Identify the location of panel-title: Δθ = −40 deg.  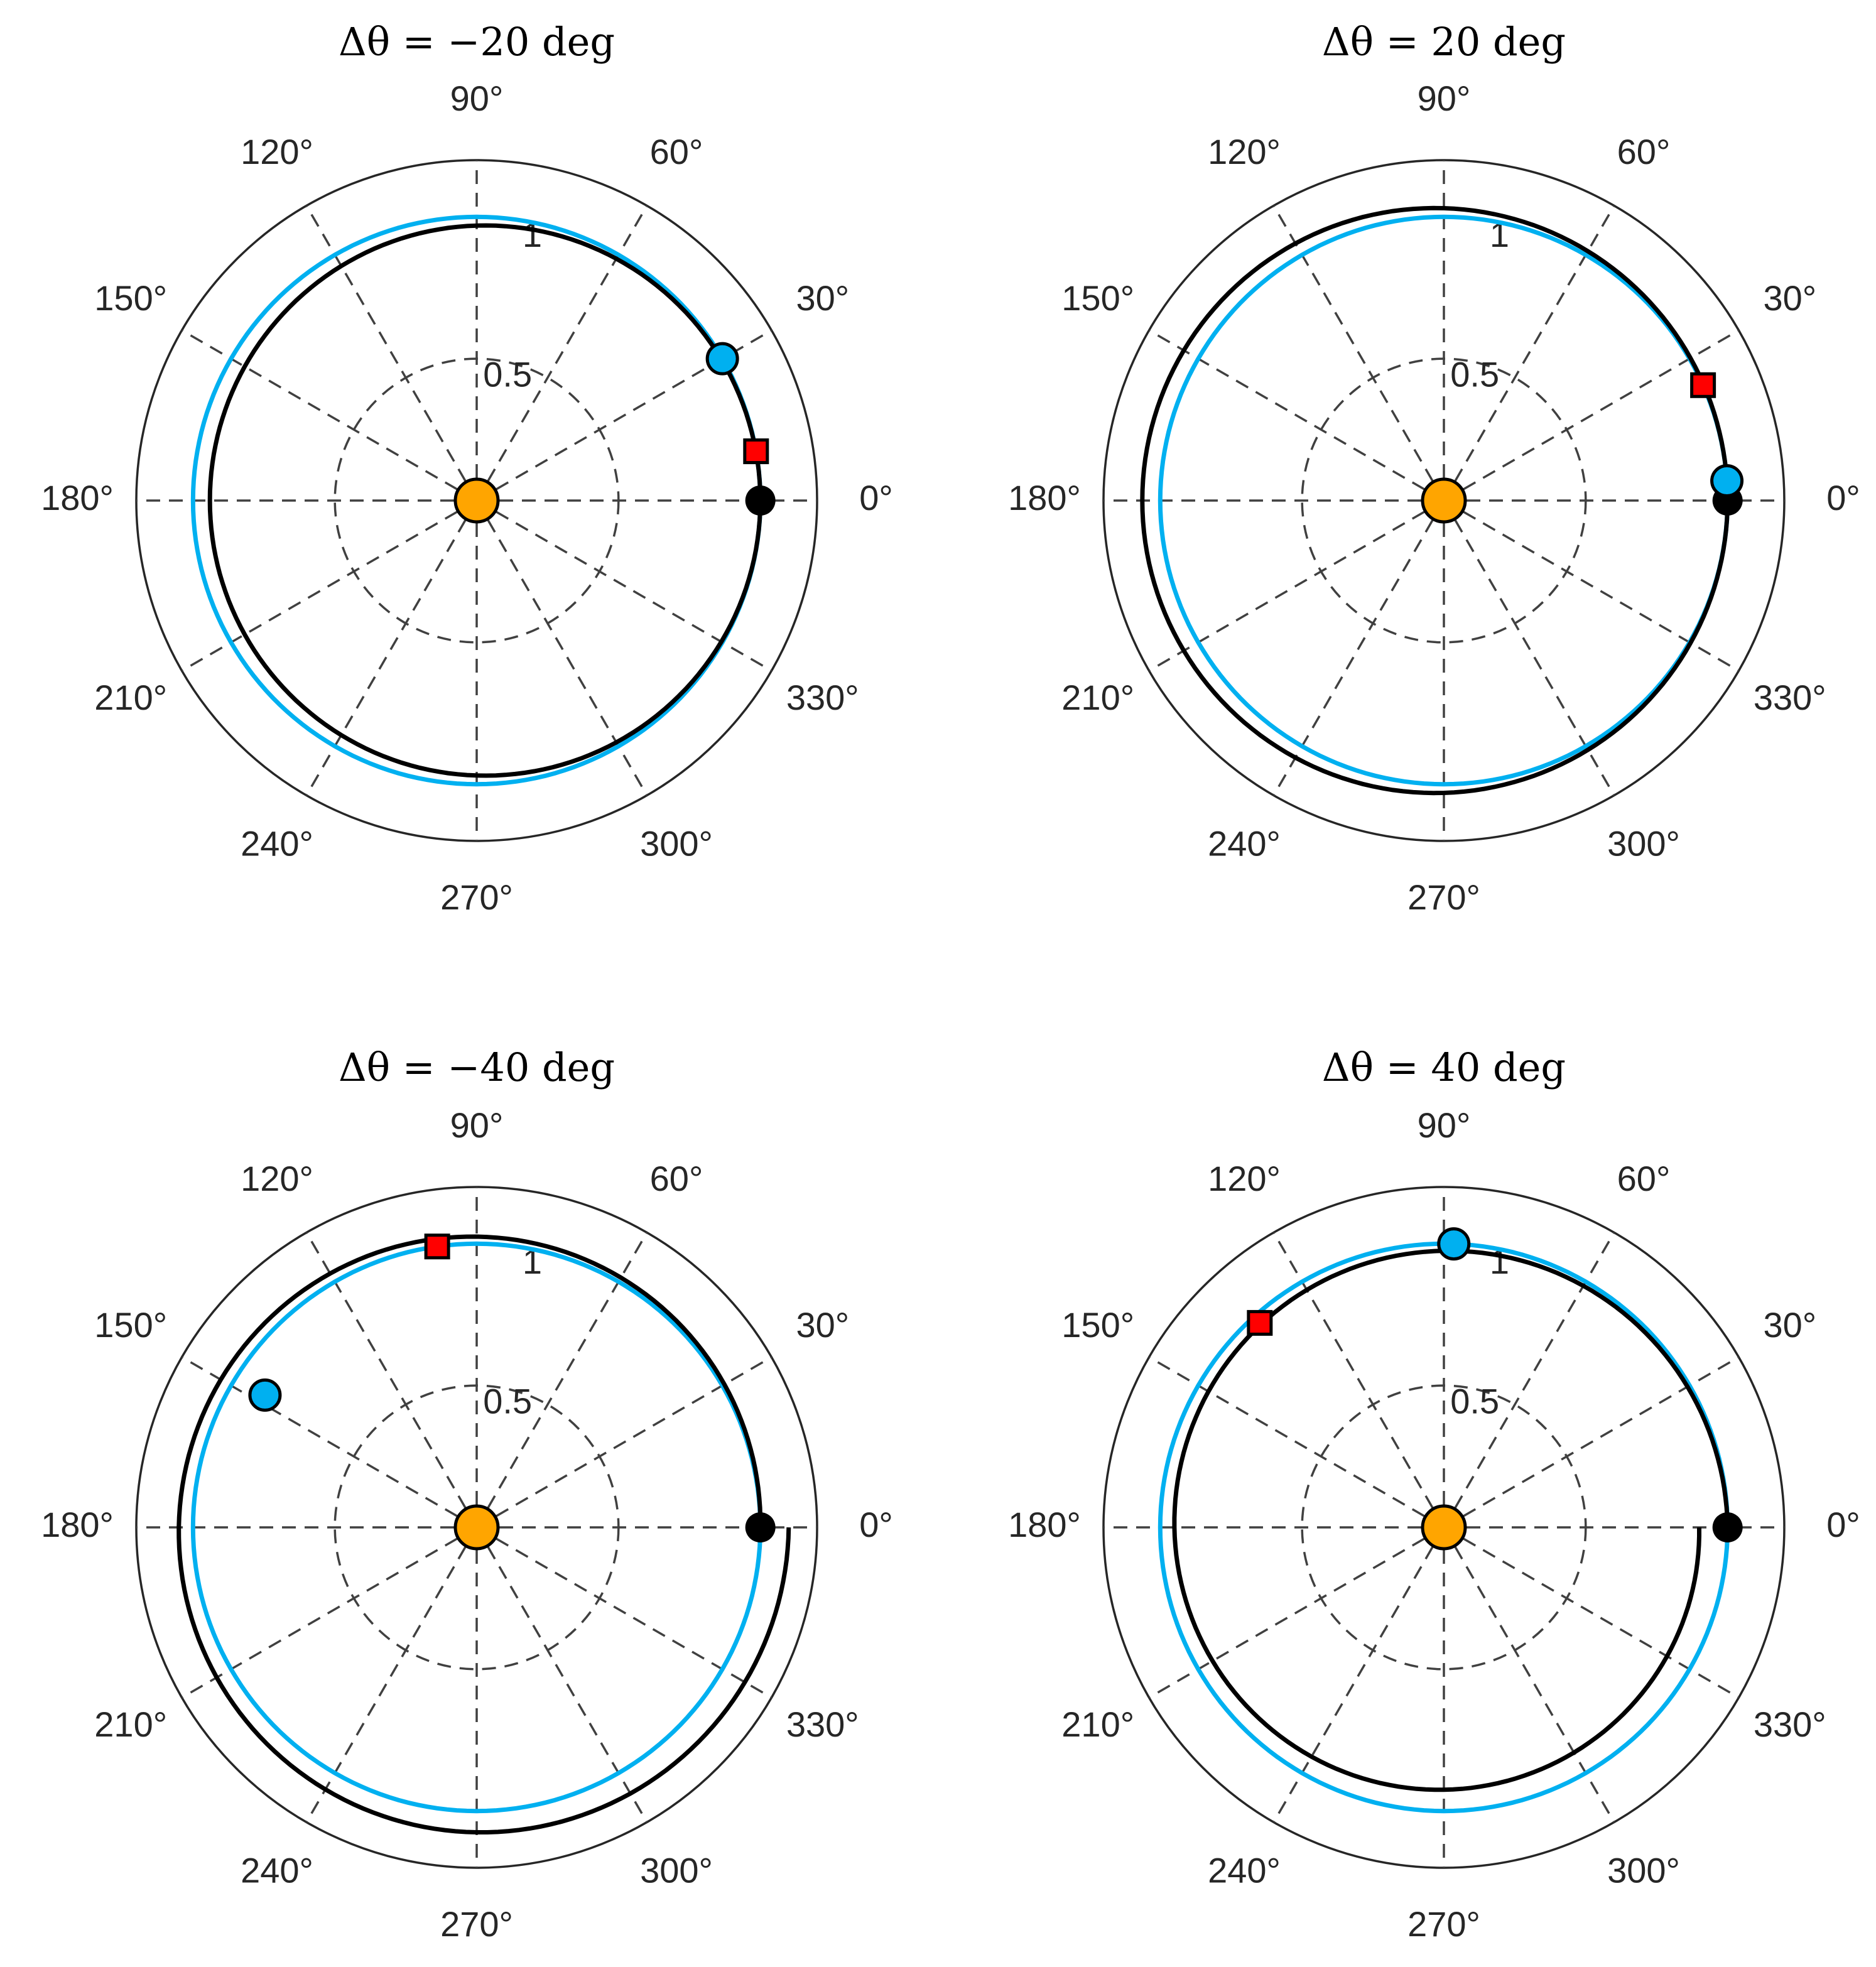
(477, 1067).